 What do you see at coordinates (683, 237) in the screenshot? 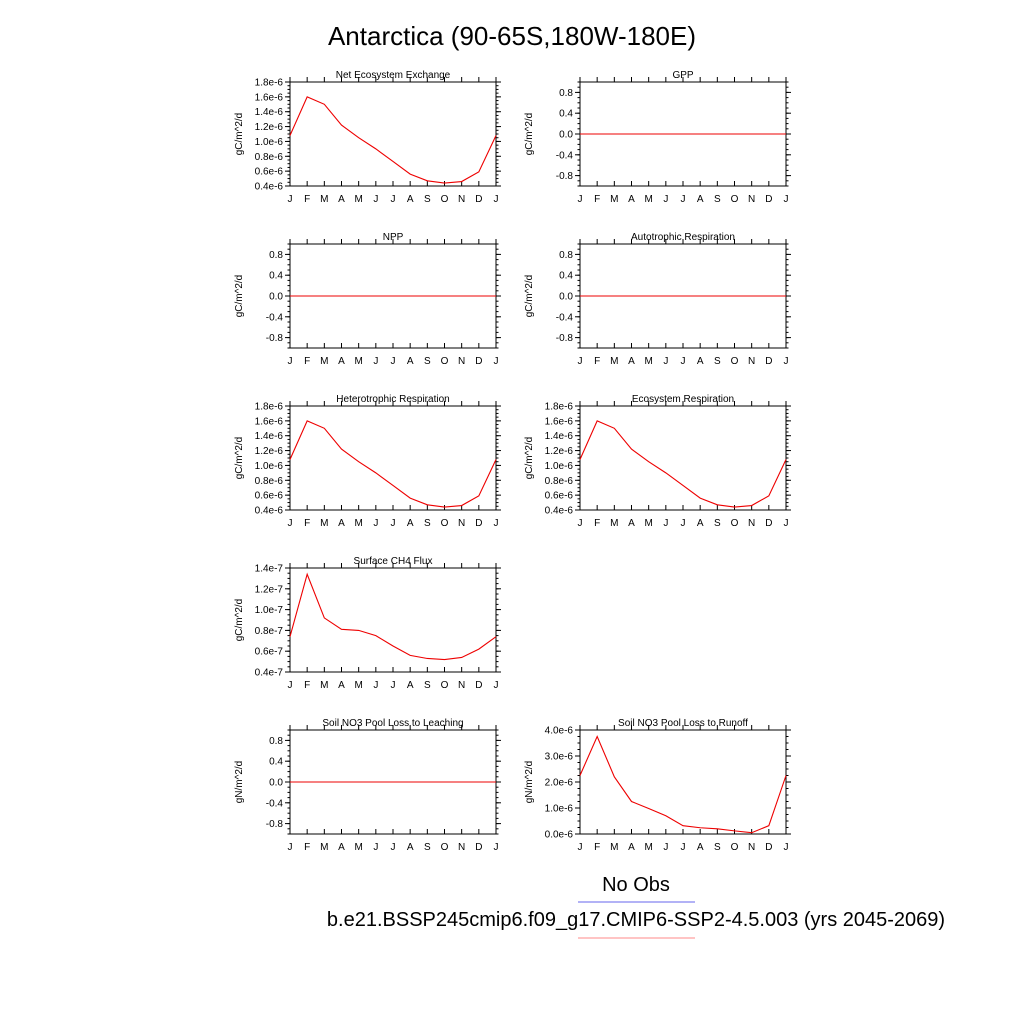
I see `panel-title: Autotrophic Respiration` at bounding box center [683, 237].